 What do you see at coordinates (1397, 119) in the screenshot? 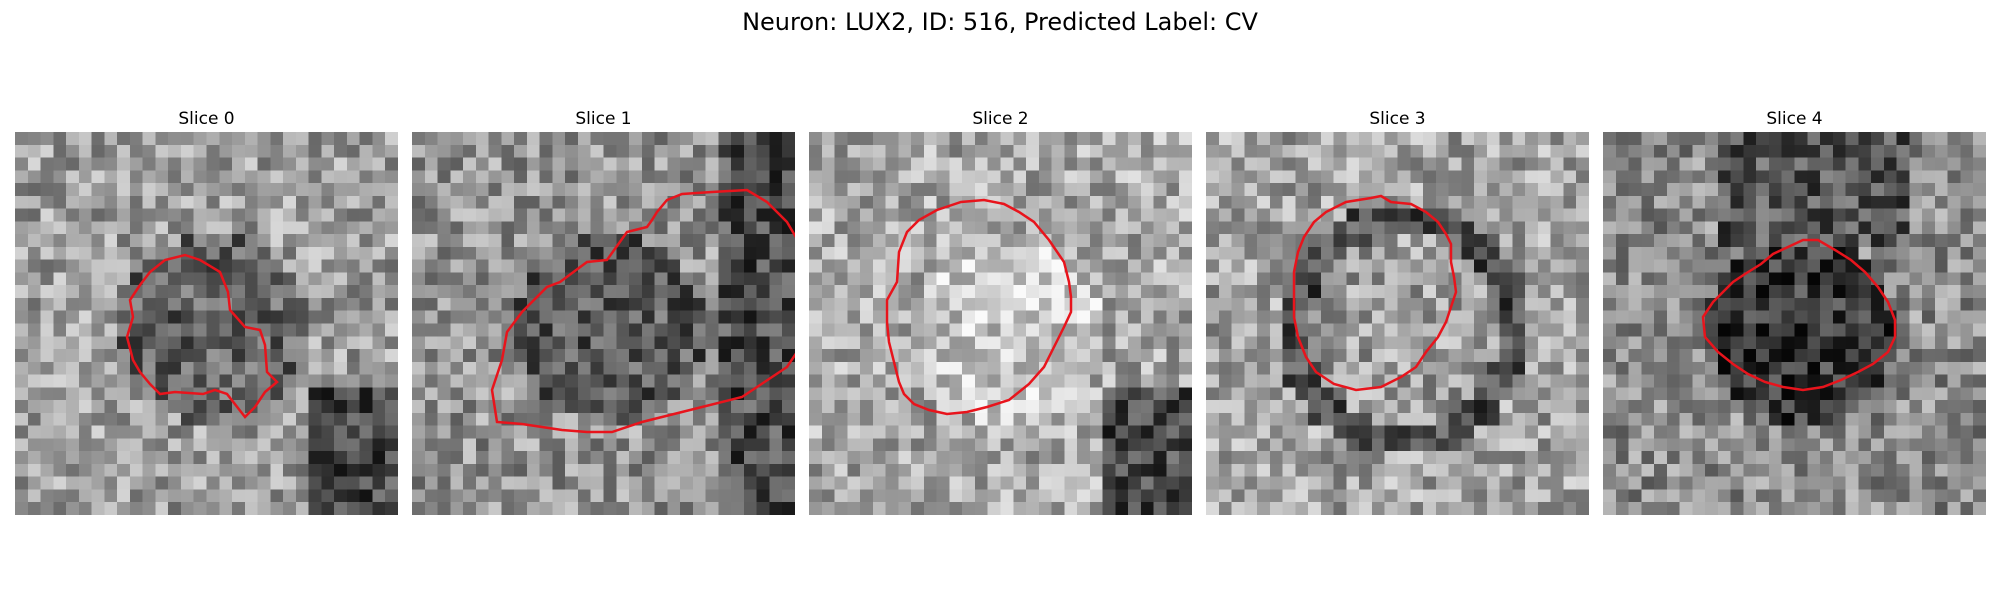
I see `slice-title: Slice 3` at bounding box center [1397, 119].